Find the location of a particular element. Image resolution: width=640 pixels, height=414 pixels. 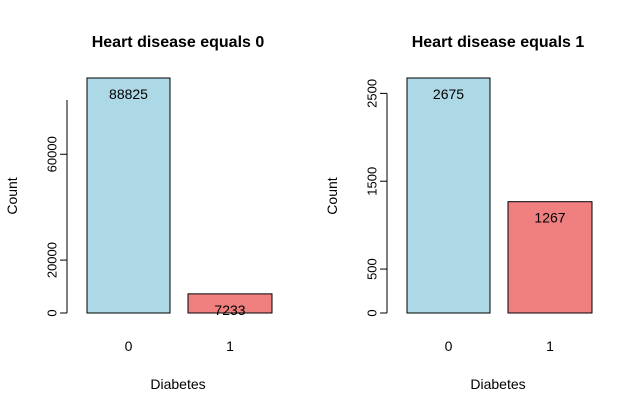

data-label: 7233 is located at coordinates (229, 310).